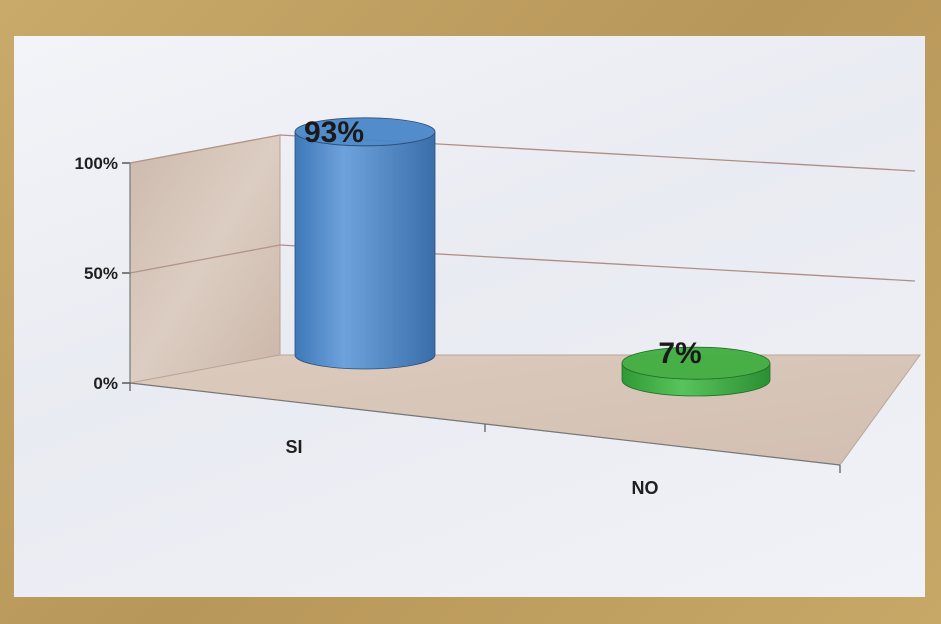 The image size is (941, 624). I want to click on category-label-si: SI, so click(293, 447).